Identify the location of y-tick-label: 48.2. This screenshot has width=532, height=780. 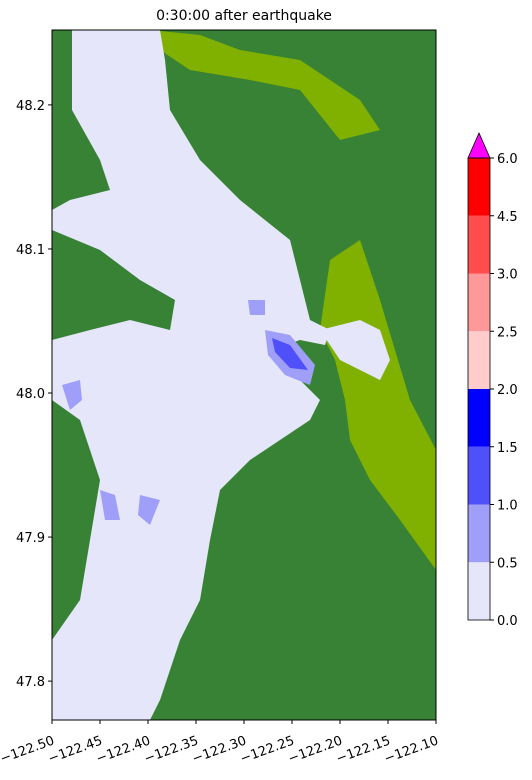
(30, 106).